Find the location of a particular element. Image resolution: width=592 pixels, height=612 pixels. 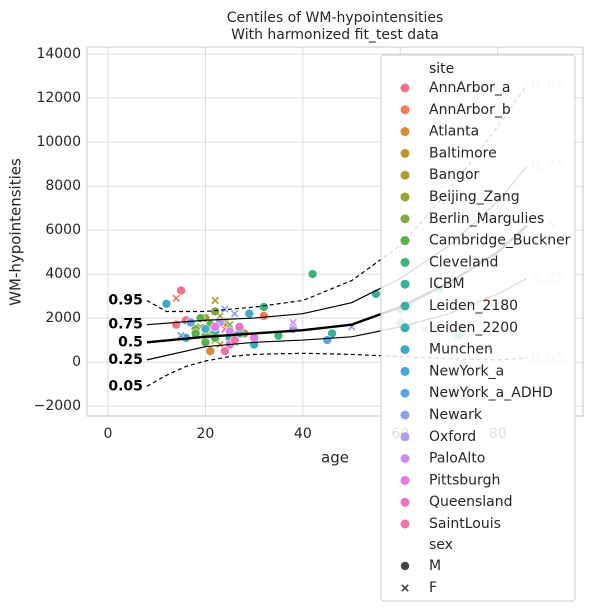

y-tick-label: 12000 is located at coordinates (58, 98).